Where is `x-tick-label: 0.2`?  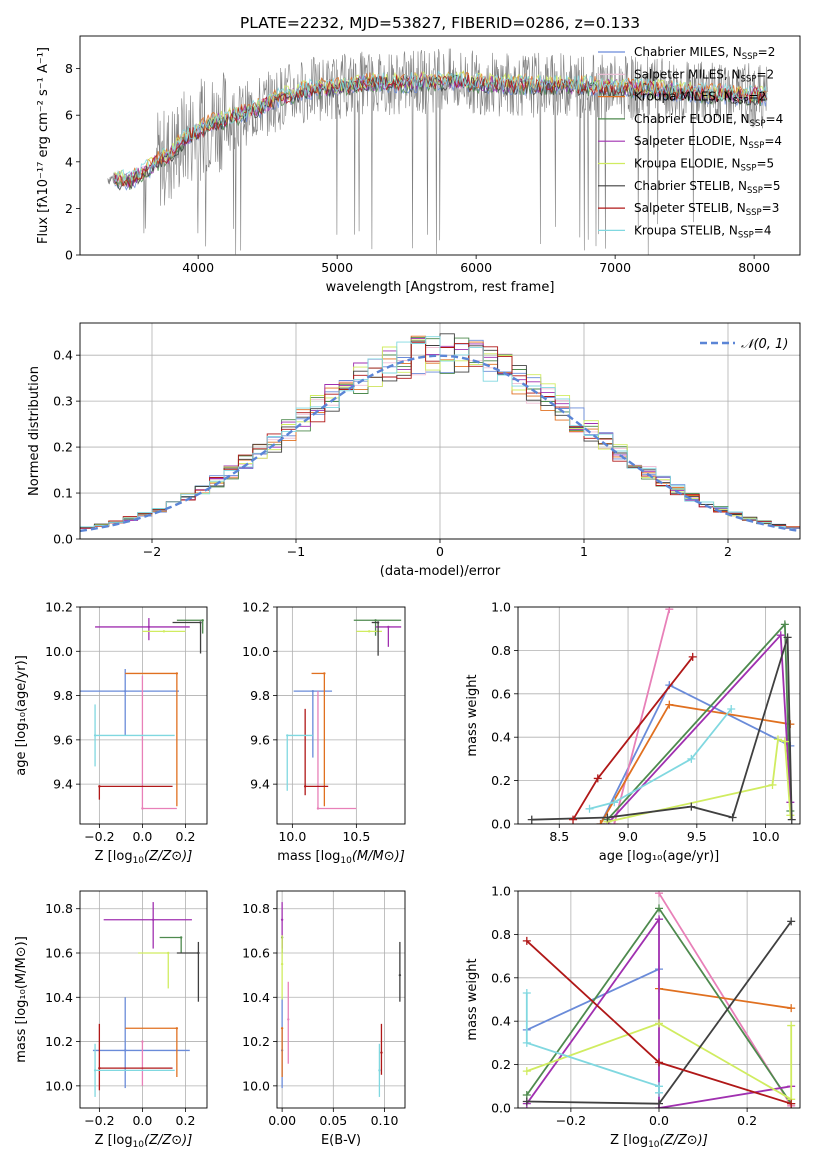 x-tick-label: 0.2 is located at coordinates (747, 1120).